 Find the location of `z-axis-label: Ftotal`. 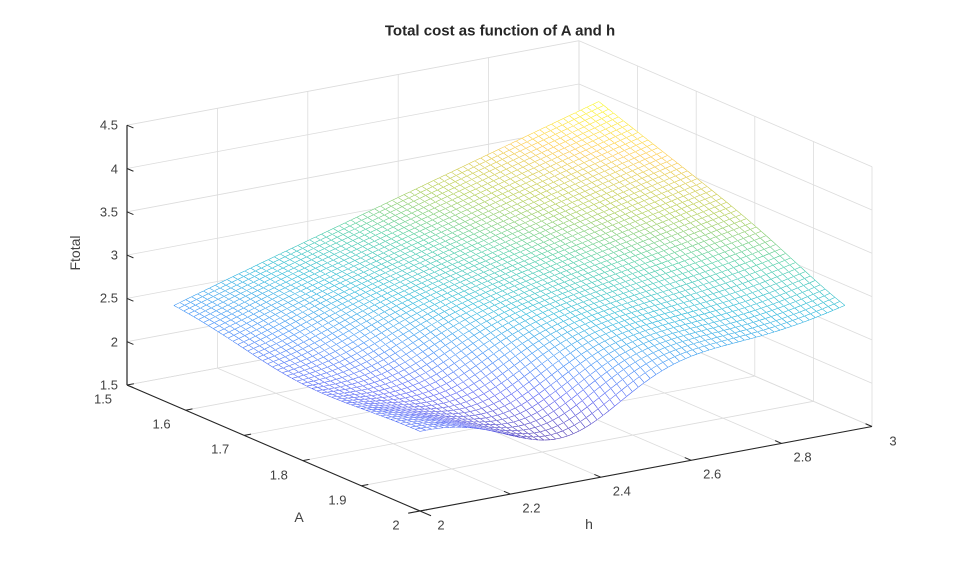

z-axis-label: Ftotal is located at coordinates (75, 253).